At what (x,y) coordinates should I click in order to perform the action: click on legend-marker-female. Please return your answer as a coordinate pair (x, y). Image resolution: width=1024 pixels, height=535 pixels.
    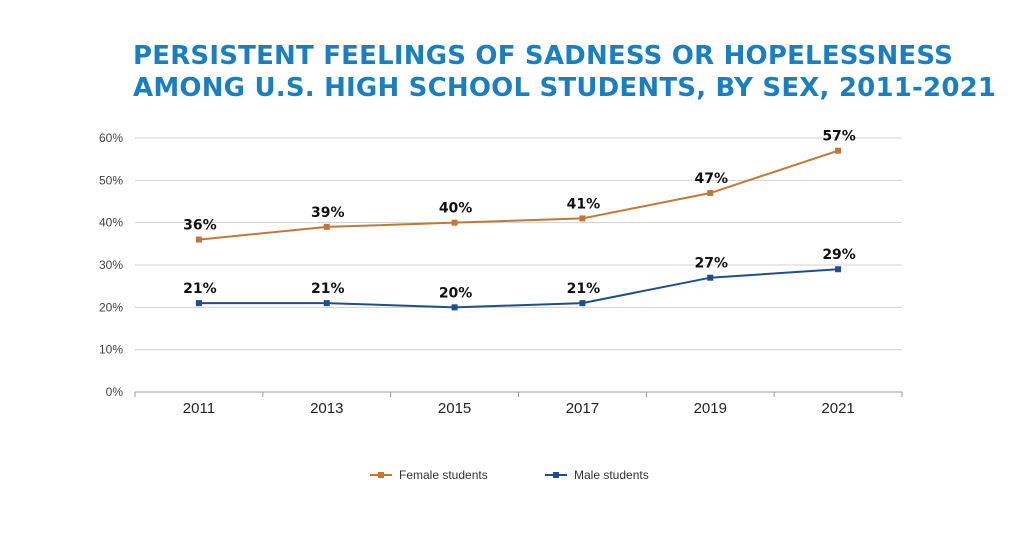
    Looking at the image, I should click on (381, 475).